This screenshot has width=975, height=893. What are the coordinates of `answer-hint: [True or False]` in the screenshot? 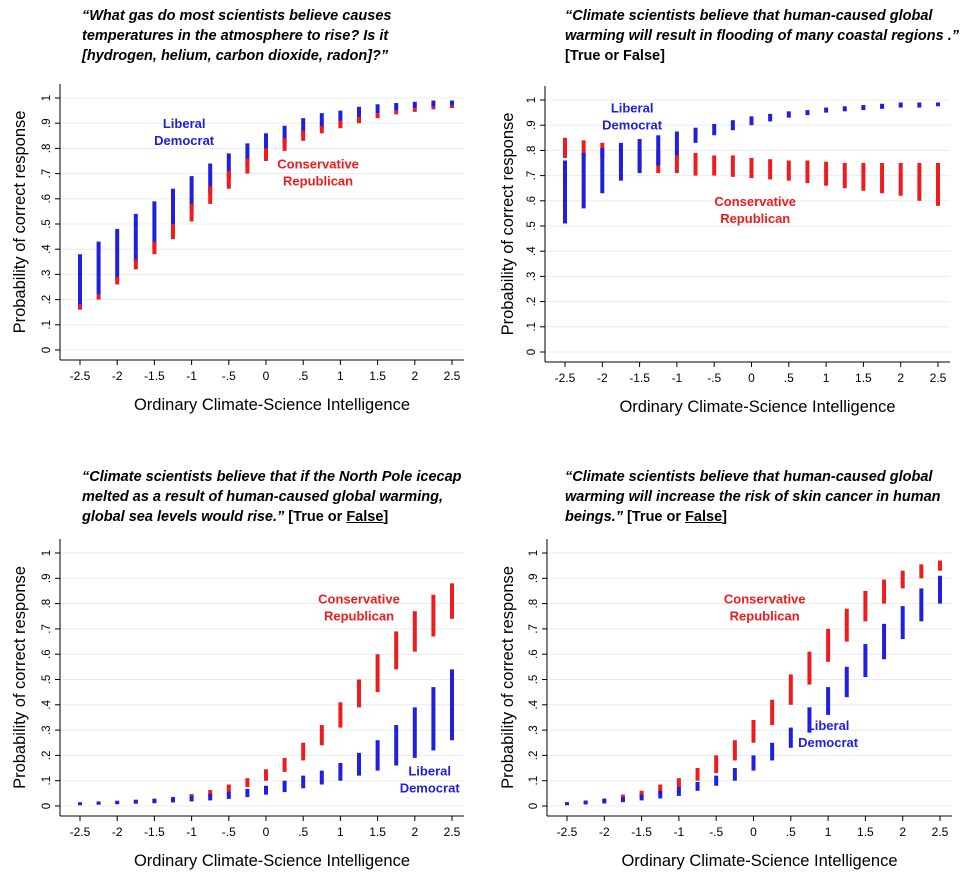 It's located at (615, 56).